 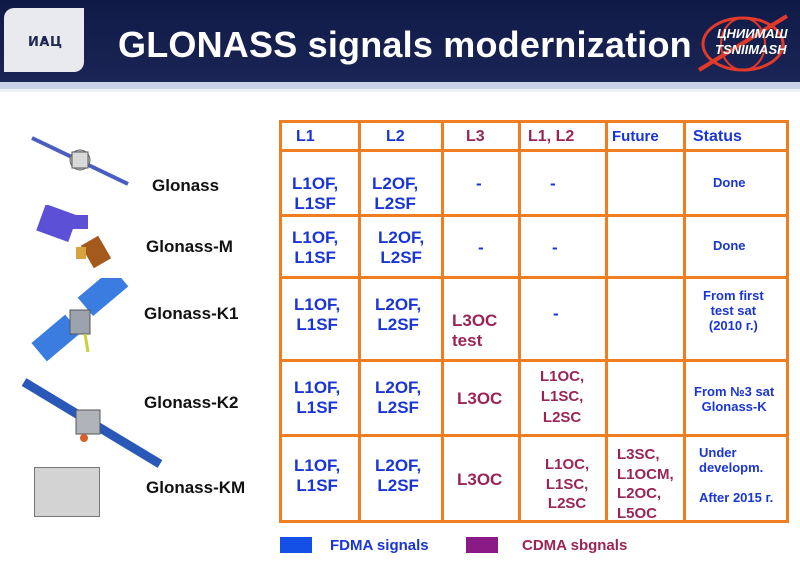 I want to click on tsniimash-logo: ЦНИИМАШ TSNIIMASH, so click(x=745, y=42).